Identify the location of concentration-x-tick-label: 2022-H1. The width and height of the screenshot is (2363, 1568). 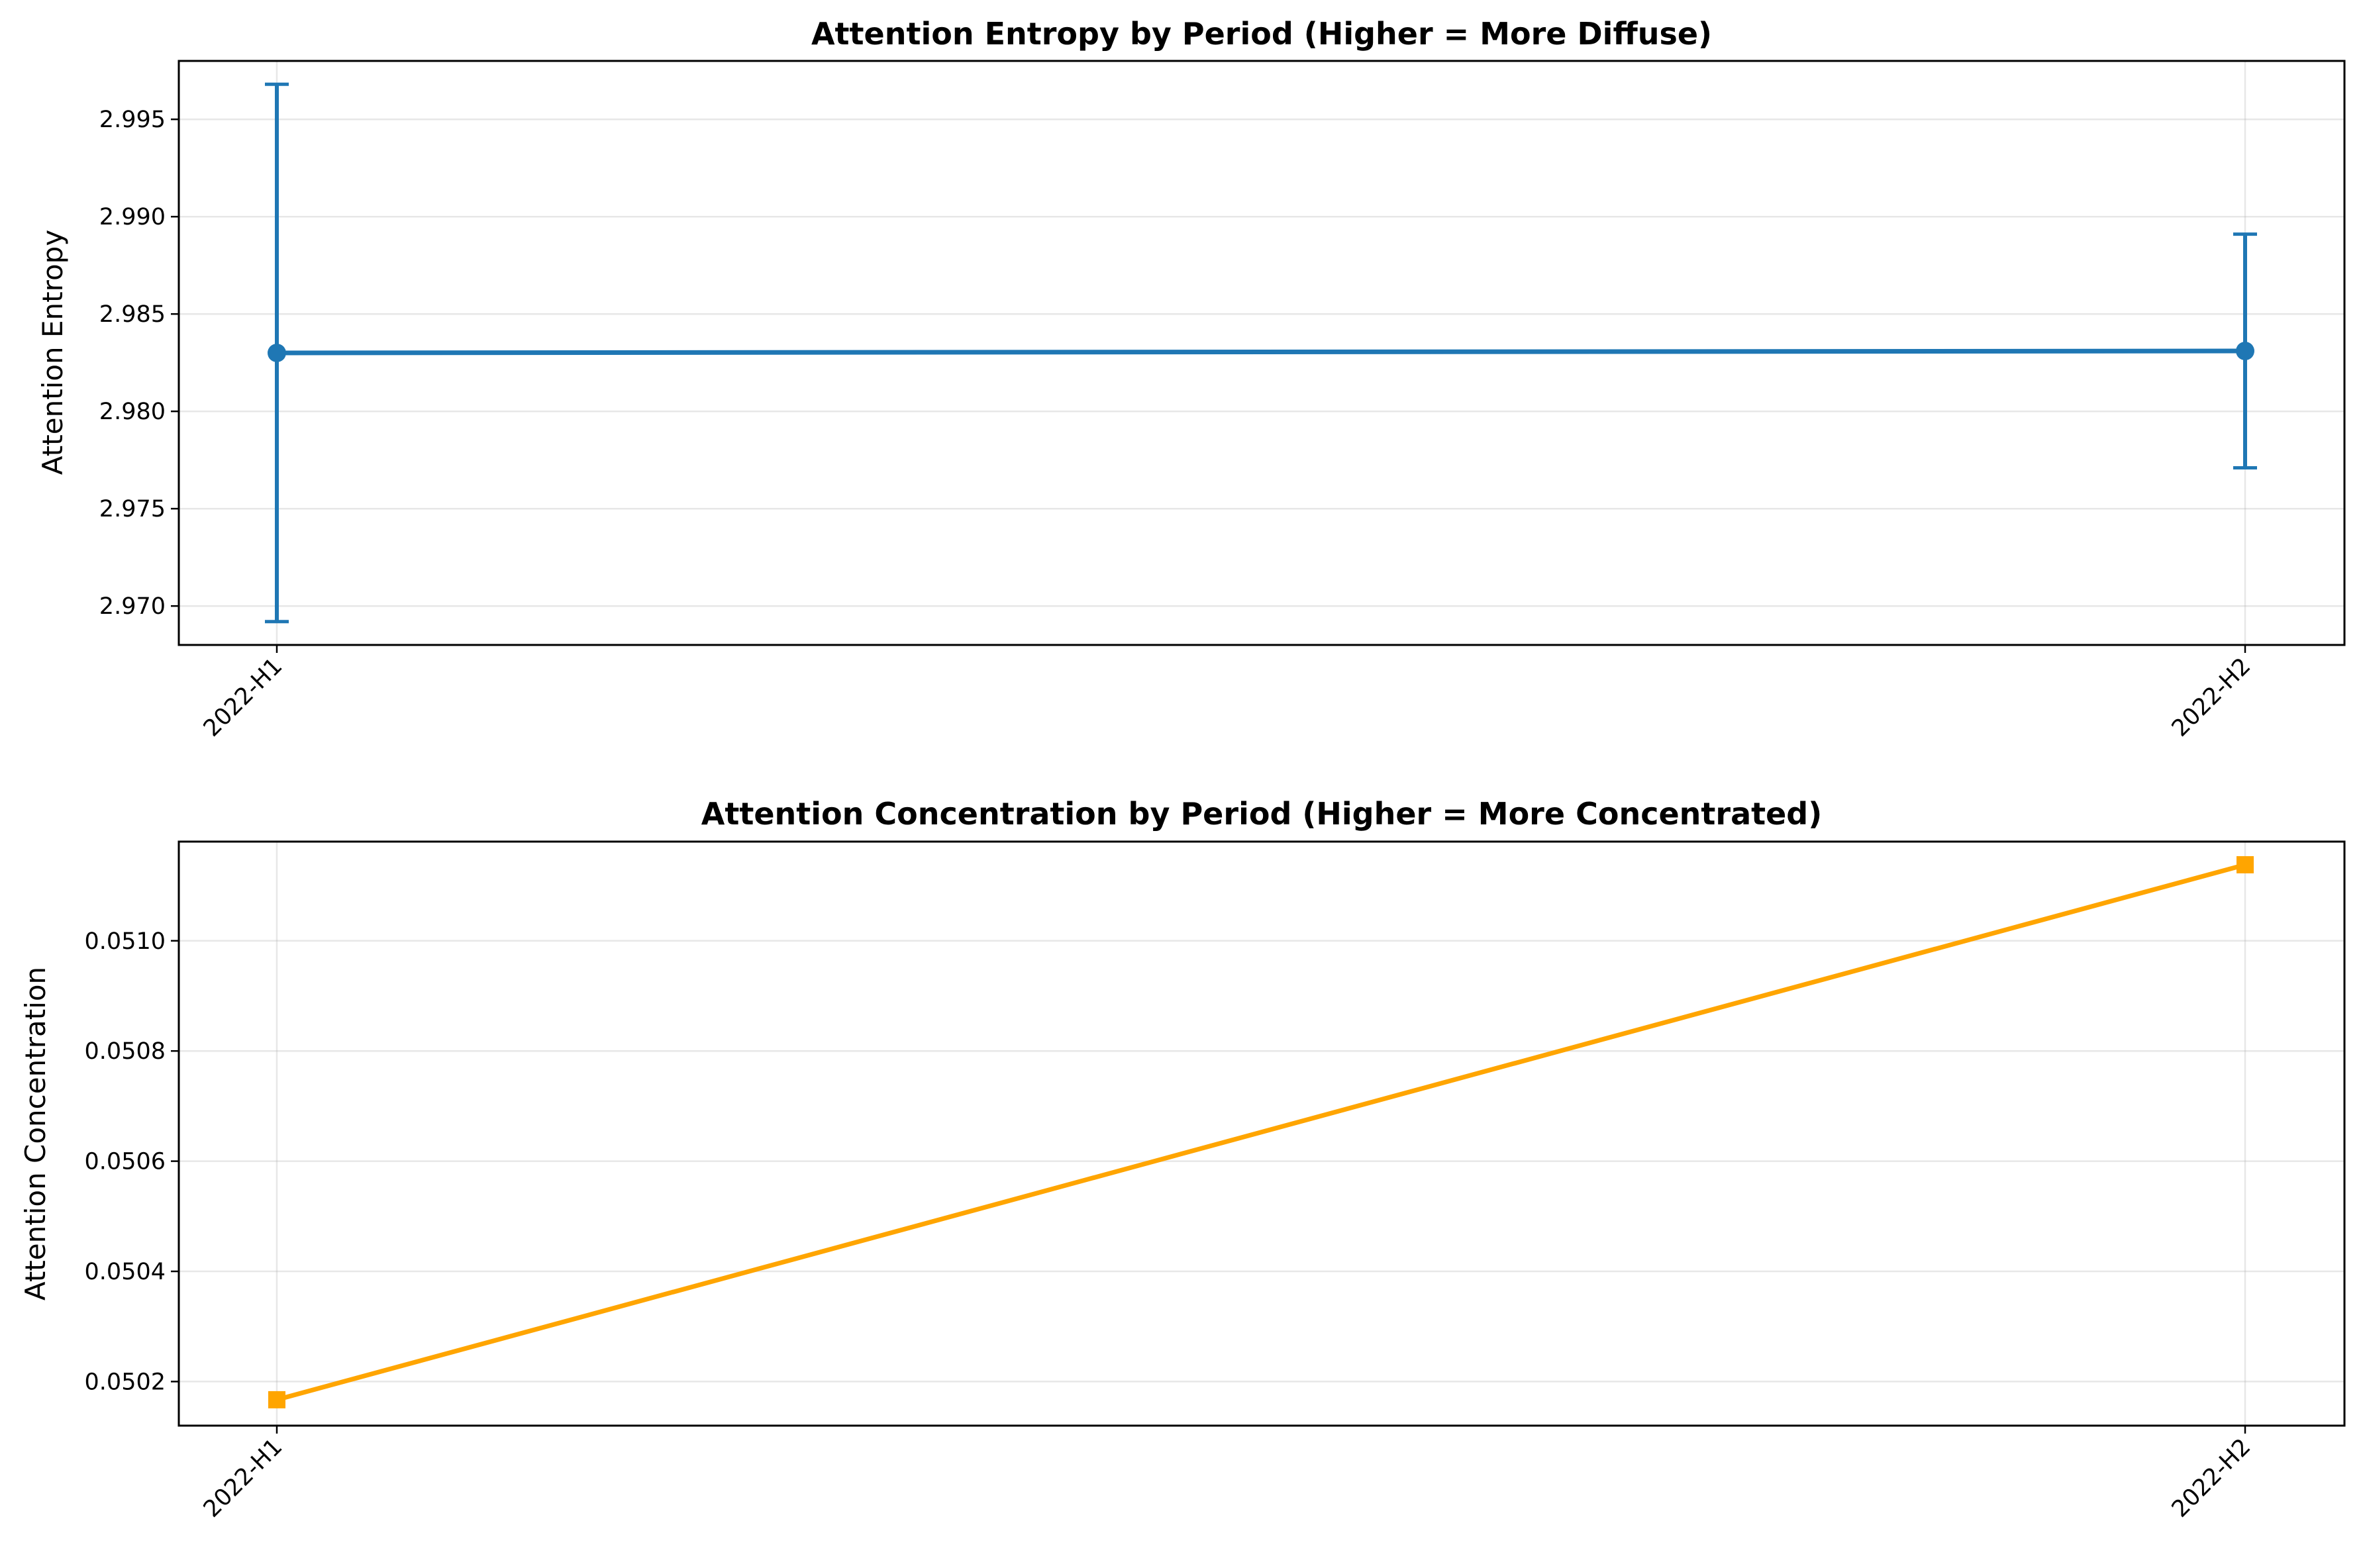
(243, 1478).